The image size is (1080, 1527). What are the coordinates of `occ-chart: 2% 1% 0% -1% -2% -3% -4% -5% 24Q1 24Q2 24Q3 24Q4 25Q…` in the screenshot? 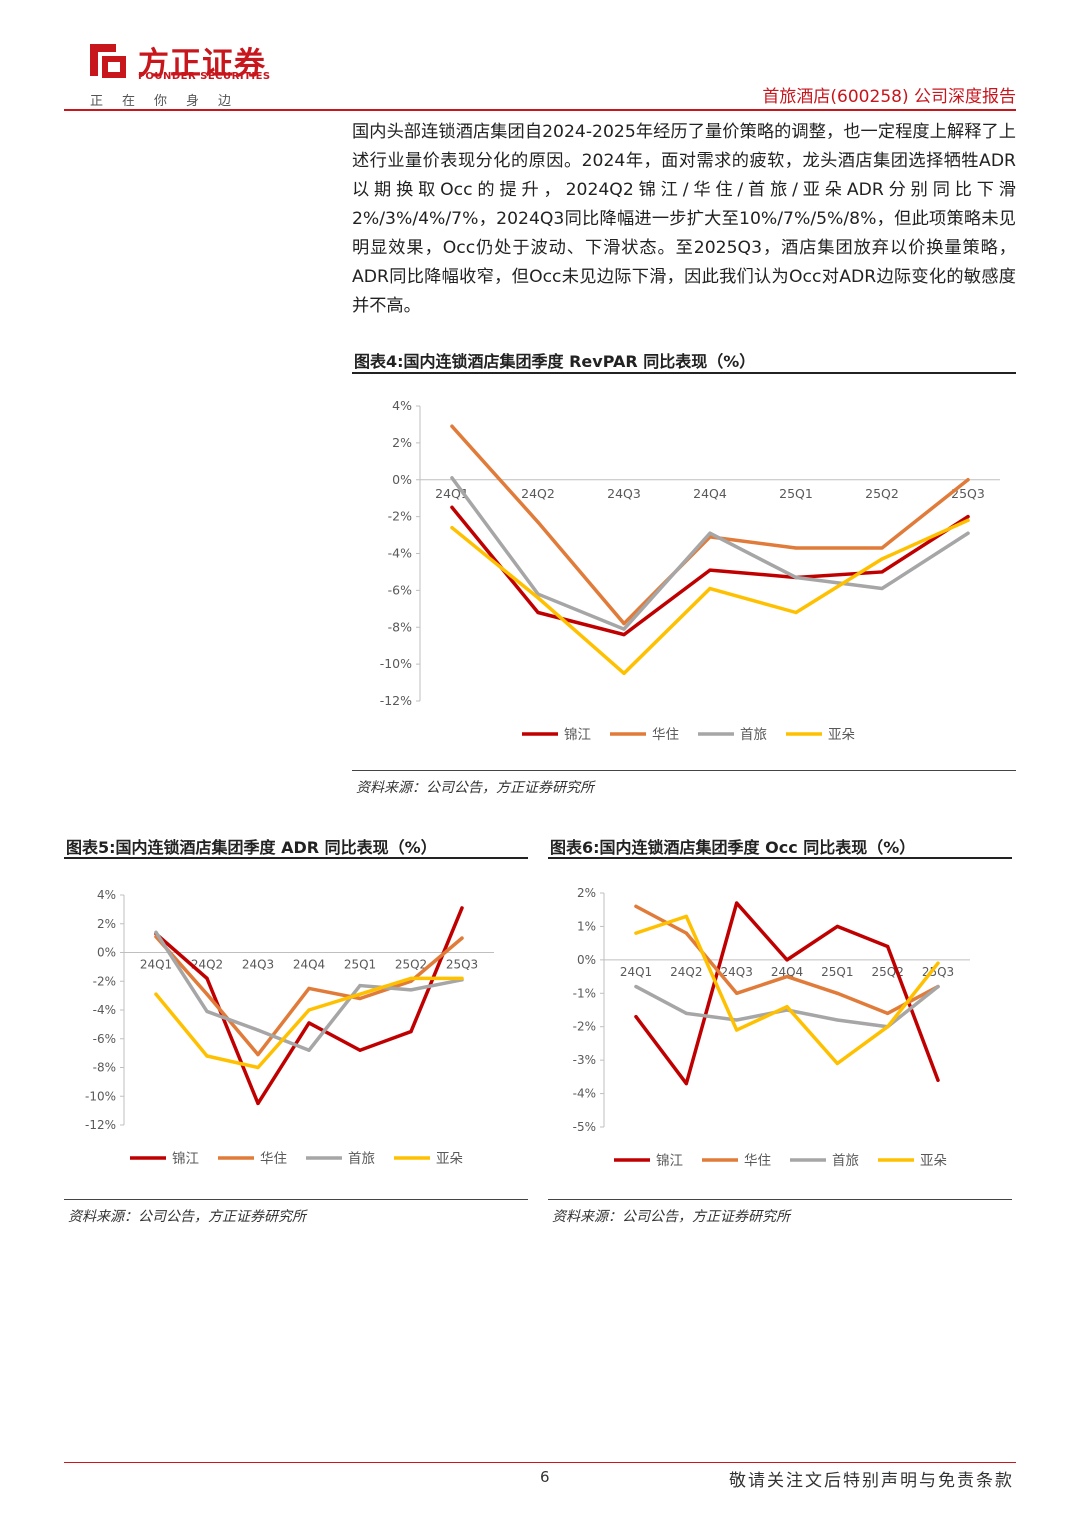 It's located at (771, 1027).